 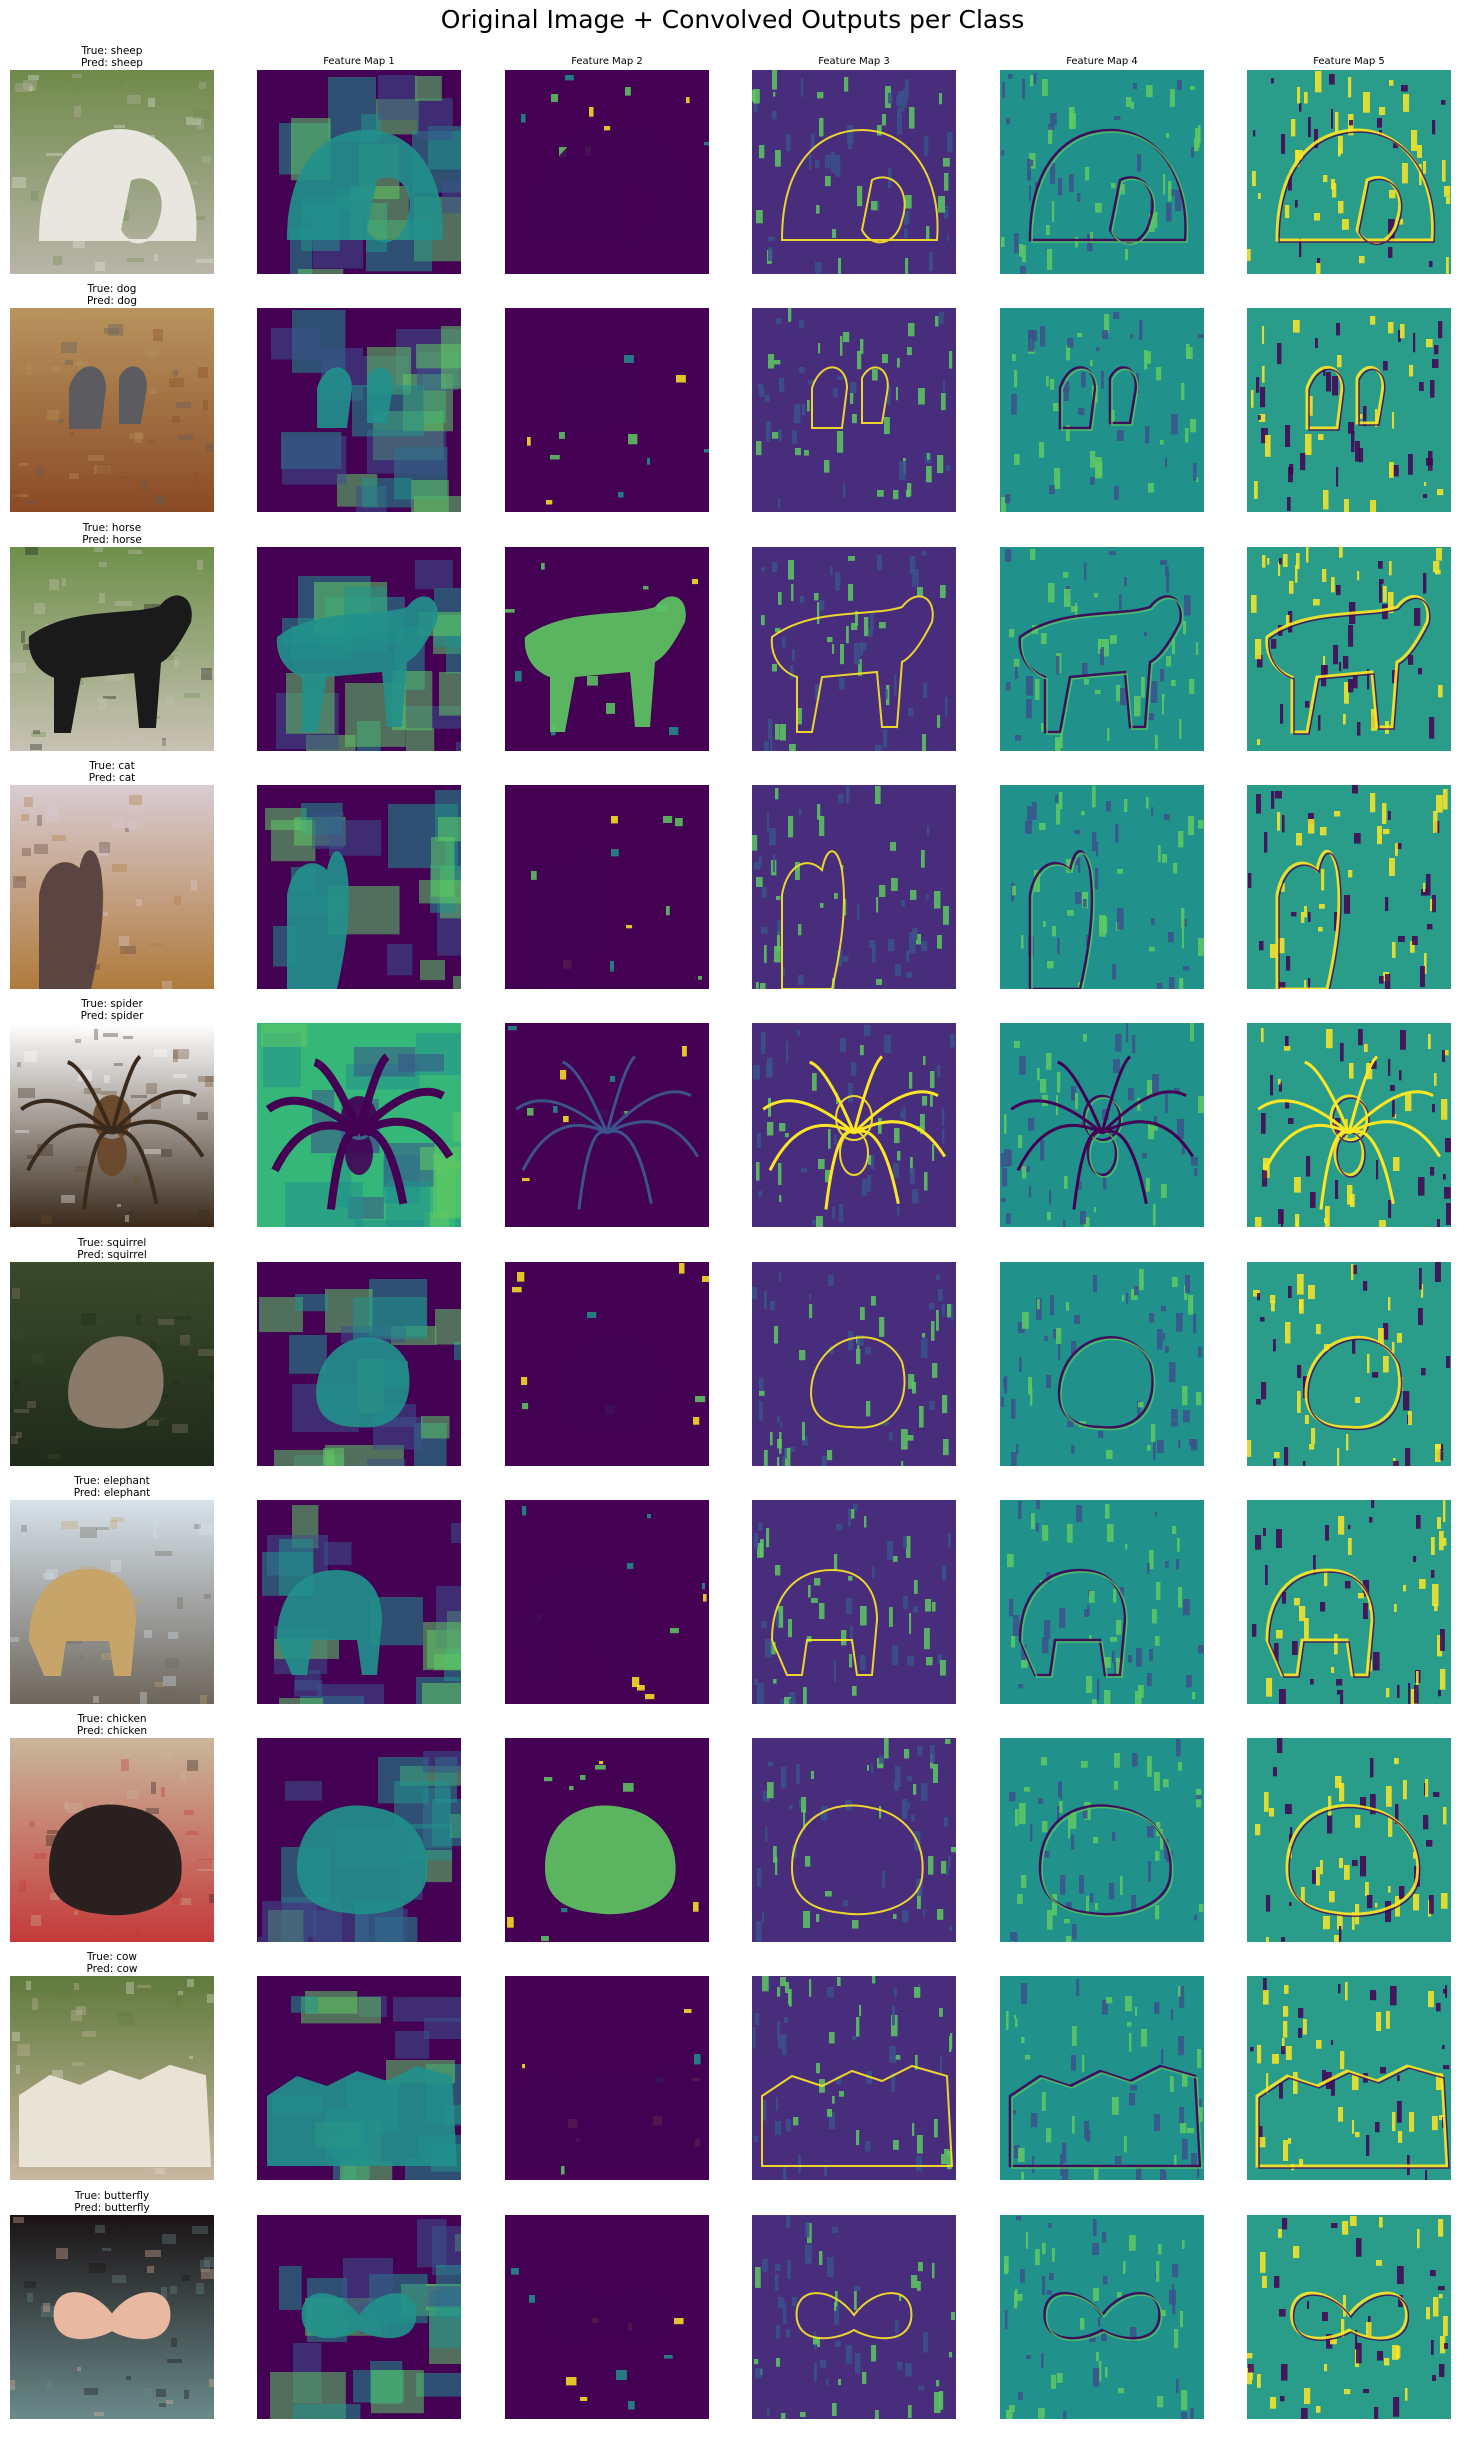 I want to click on original-image-cell: True: elephant Pred: elephant, so click(x=112, y=1595).